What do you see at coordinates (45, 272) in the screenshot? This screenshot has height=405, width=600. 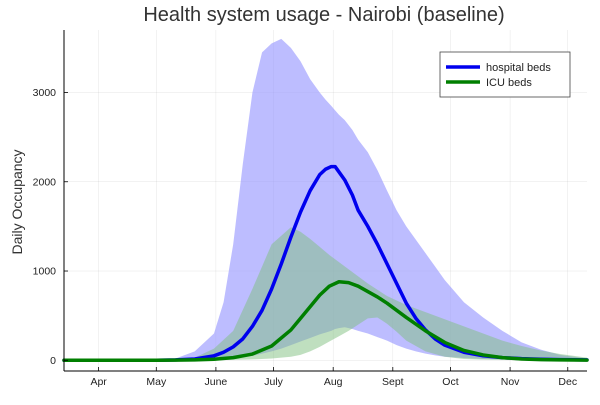 I see `y-tick-label-1000: 1000` at bounding box center [45, 272].